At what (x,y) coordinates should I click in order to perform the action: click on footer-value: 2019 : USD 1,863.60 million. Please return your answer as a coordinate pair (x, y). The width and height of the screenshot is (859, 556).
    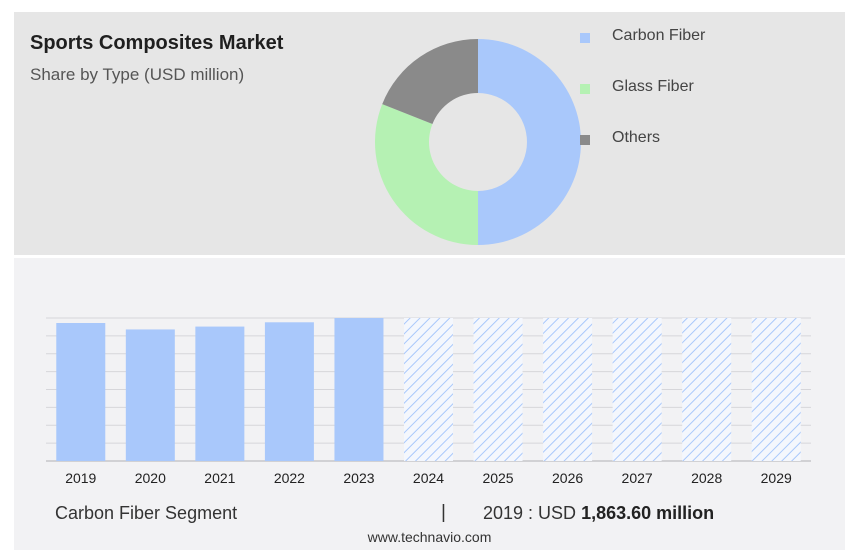
    Looking at the image, I should click on (598, 513).